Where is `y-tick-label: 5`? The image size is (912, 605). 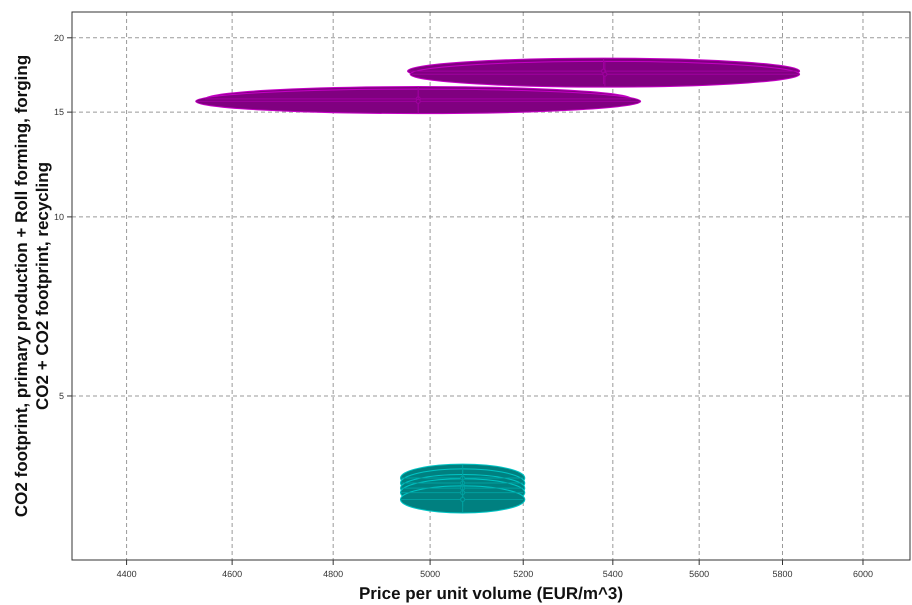 y-tick-label: 5 is located at coordinates (61, 395).